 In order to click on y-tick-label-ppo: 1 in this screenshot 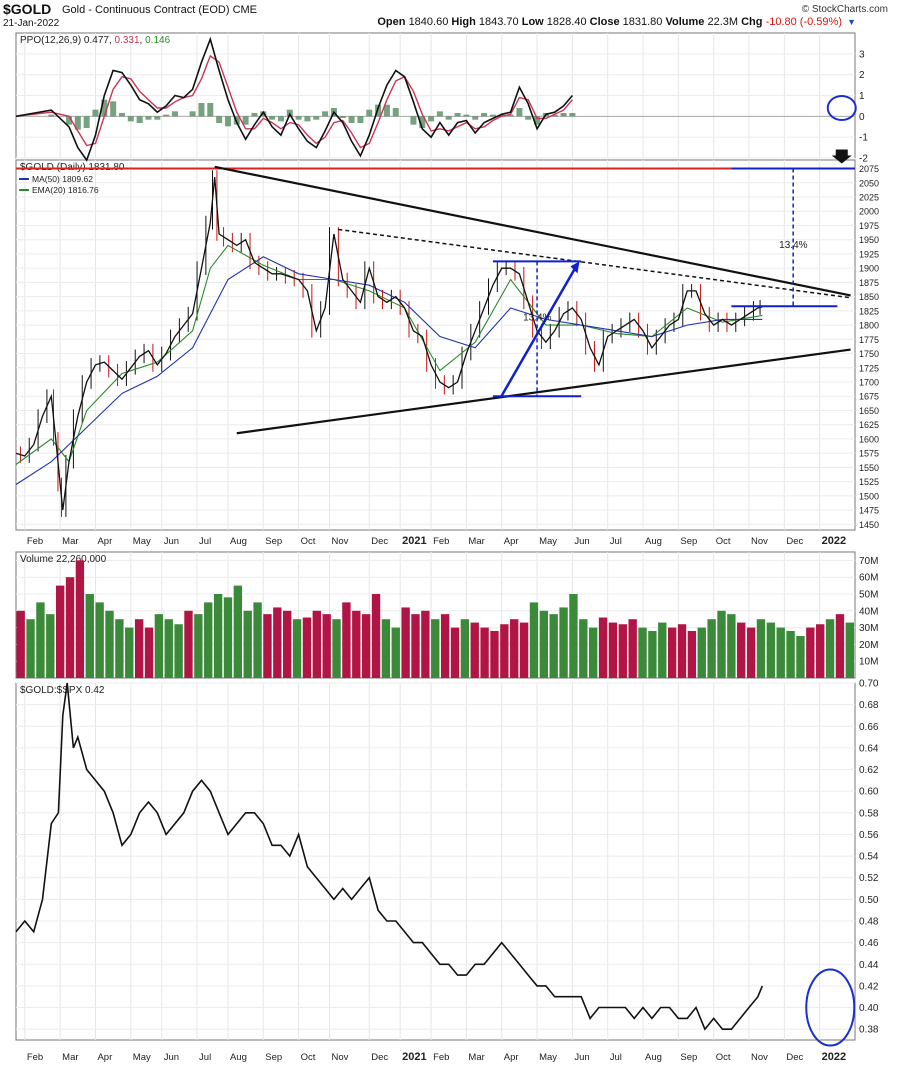, I will do `click(862, 96)`.